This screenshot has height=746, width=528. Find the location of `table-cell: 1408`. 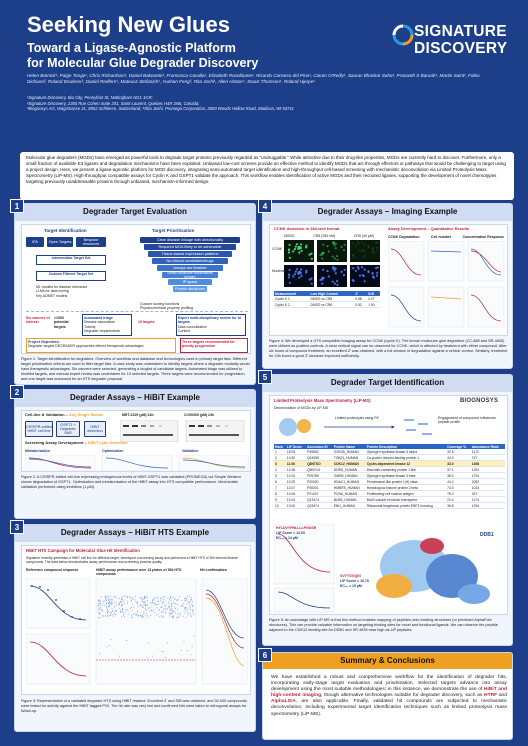

table-cell: 1408 is located at coordinates (487, 463).